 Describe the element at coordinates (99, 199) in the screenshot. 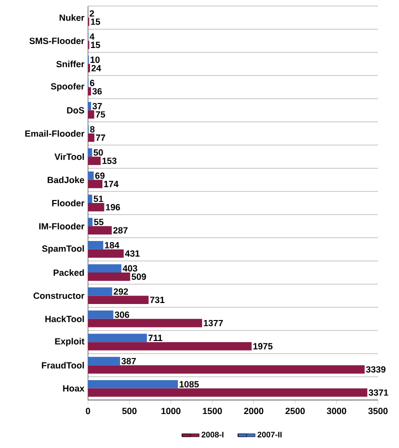

I see `data-label: 51` at that location.